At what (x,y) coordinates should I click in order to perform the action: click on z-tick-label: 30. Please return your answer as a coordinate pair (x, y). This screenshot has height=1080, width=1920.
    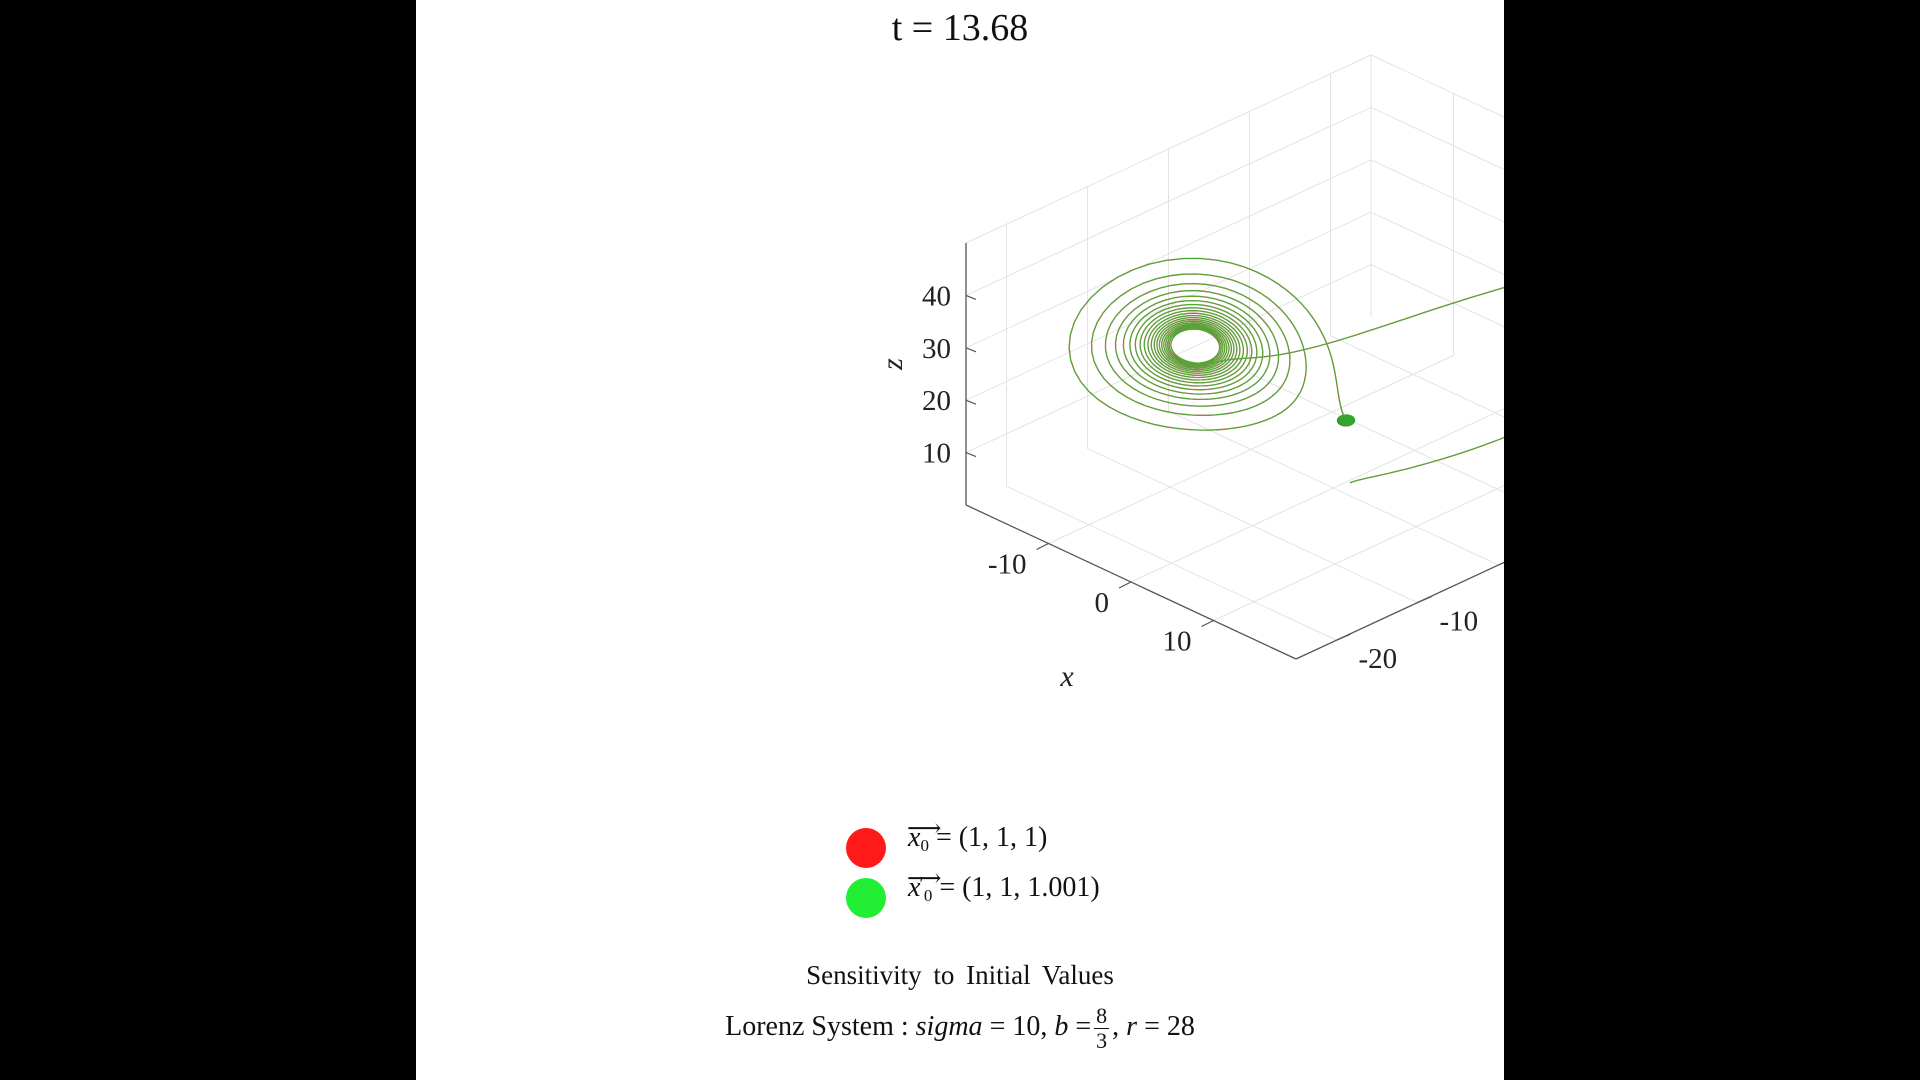
    Looking at the image, I should click on (936, 349).